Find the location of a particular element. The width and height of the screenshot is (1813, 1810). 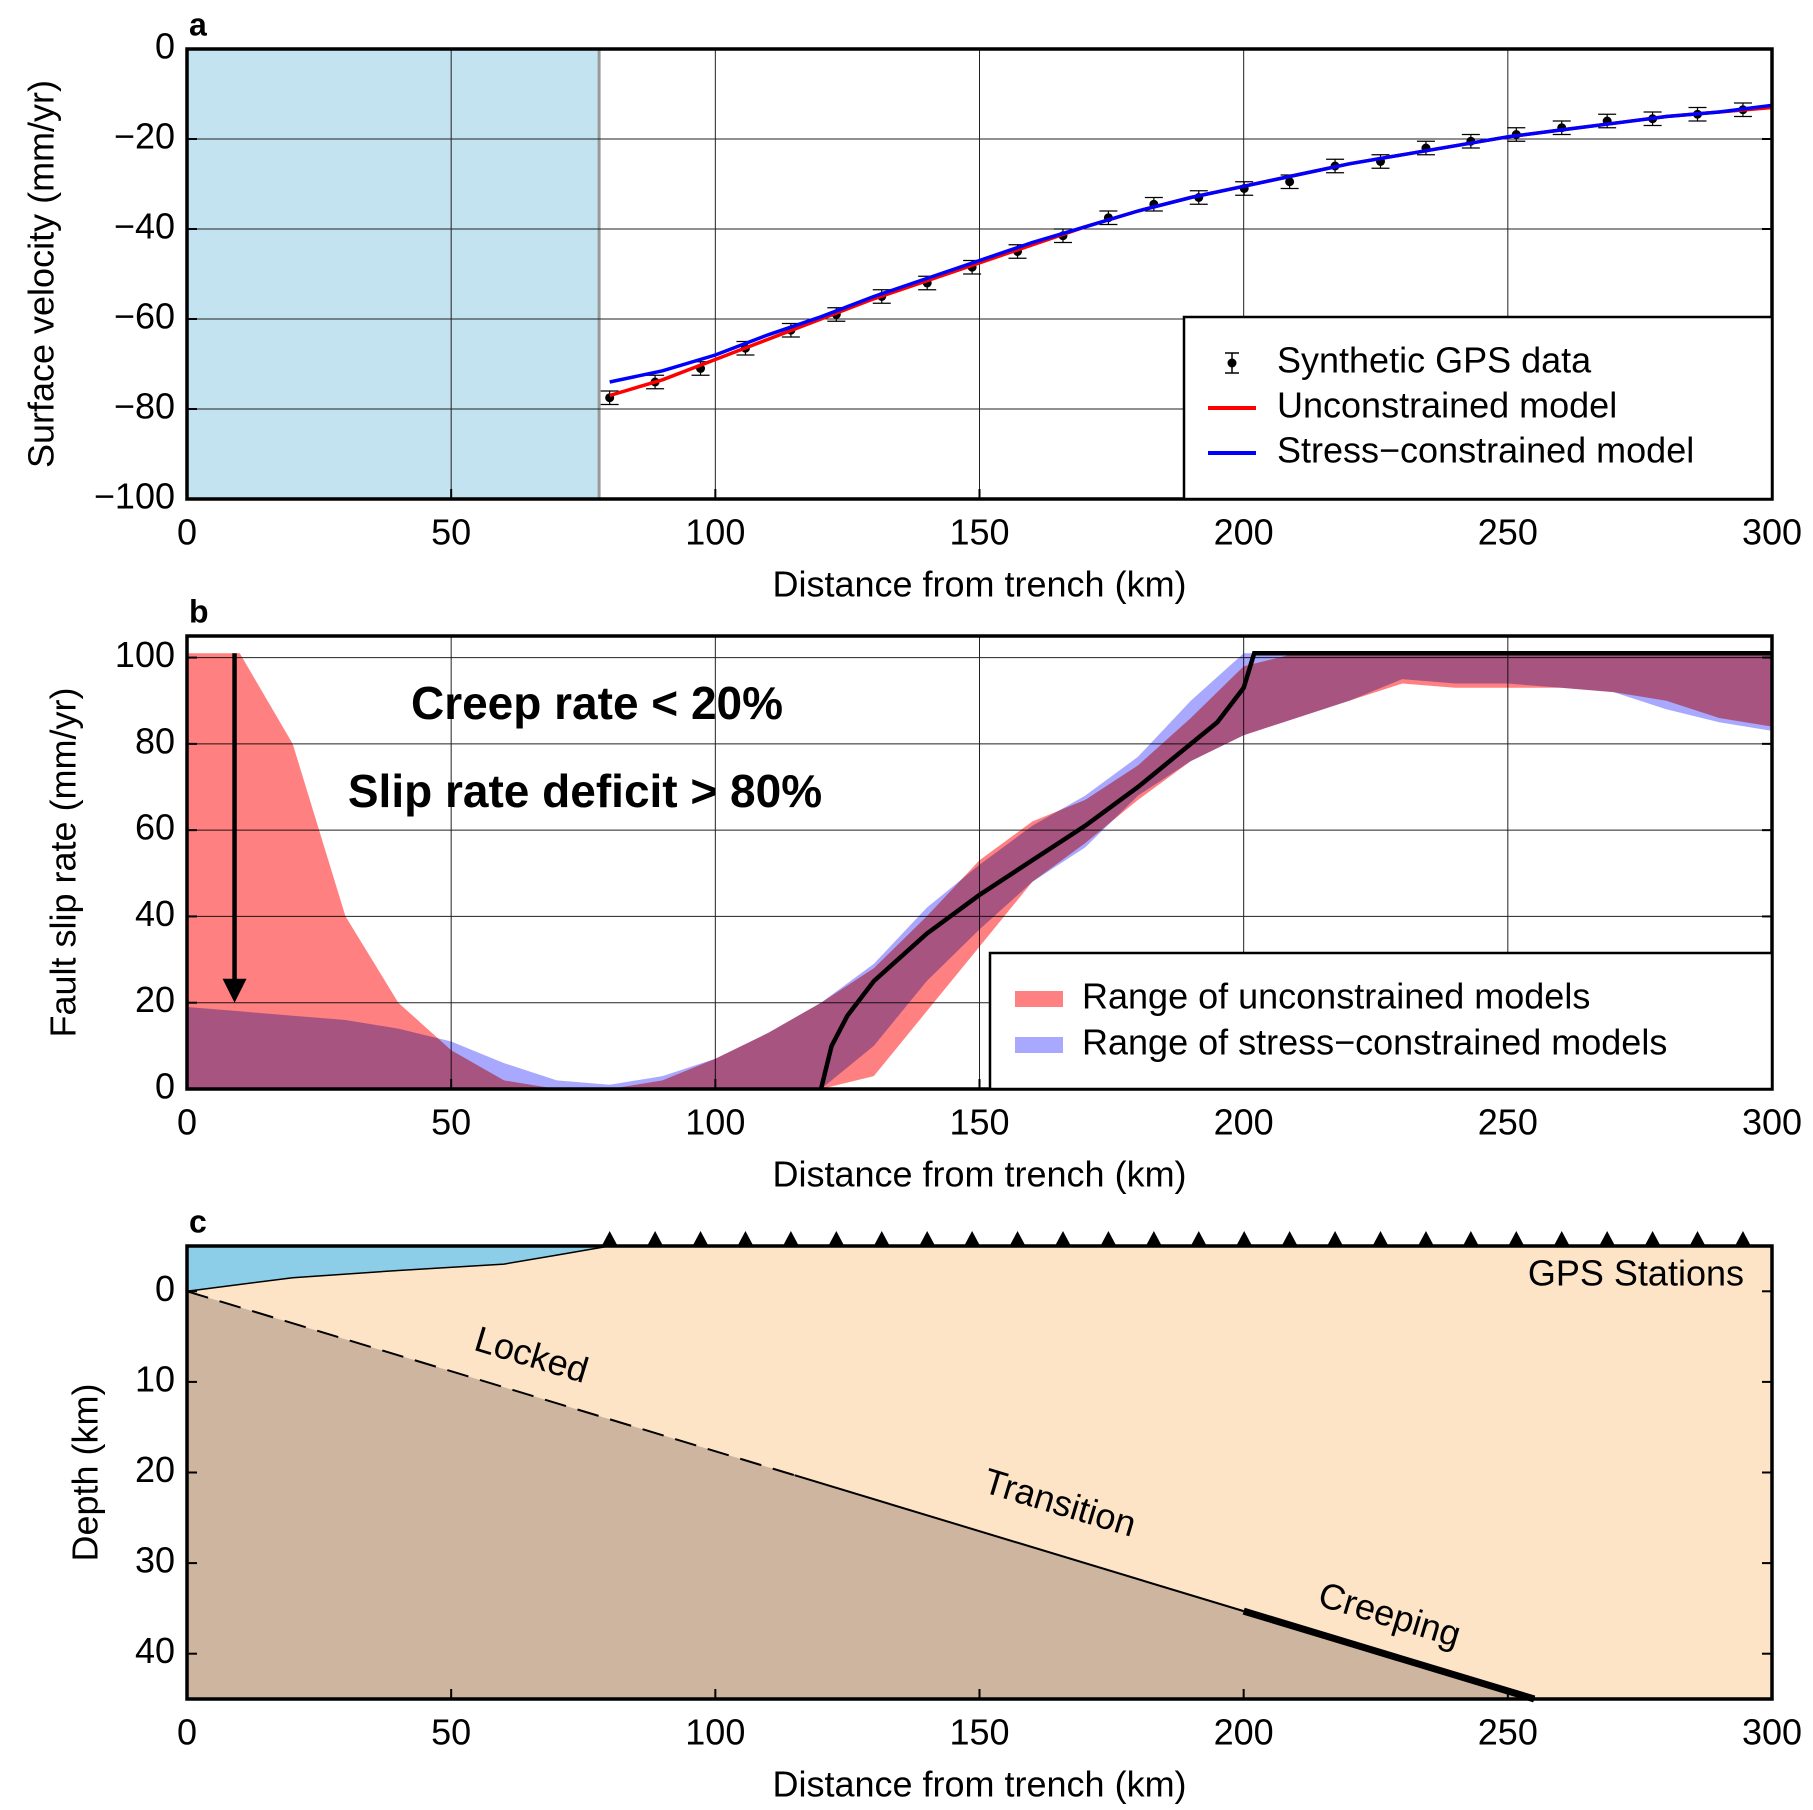

annotation: Creep rate < 20% is located at coordinates (597, 703).